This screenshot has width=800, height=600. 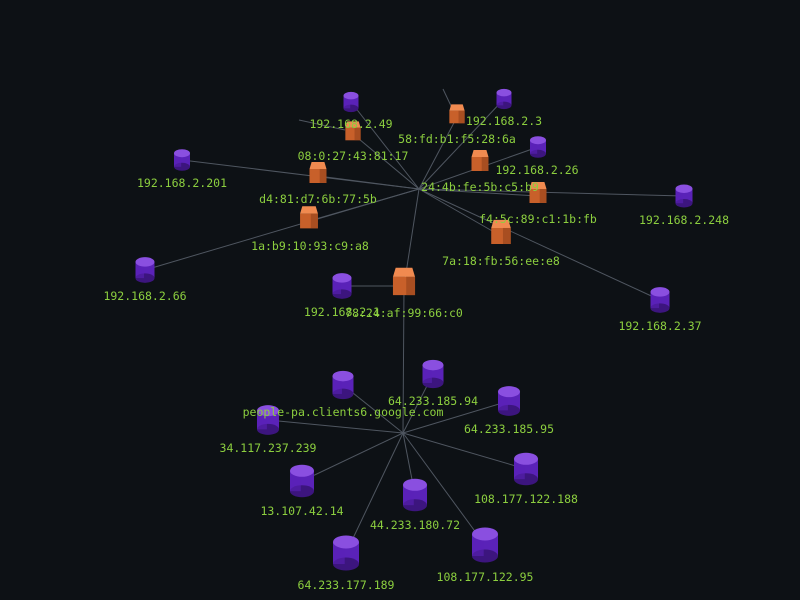 I want to click on node-label-g44: 44.233.180.72, so click(x=415, y=525).